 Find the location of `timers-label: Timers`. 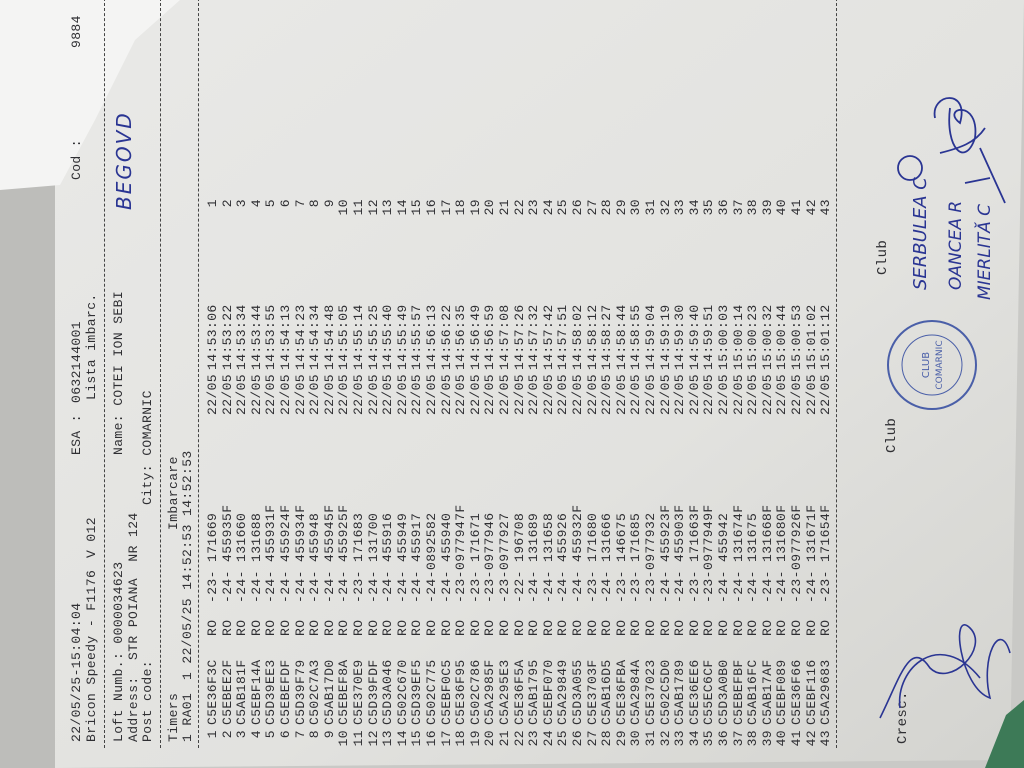

timers-label: Timers is located at coordinates (173, 717).